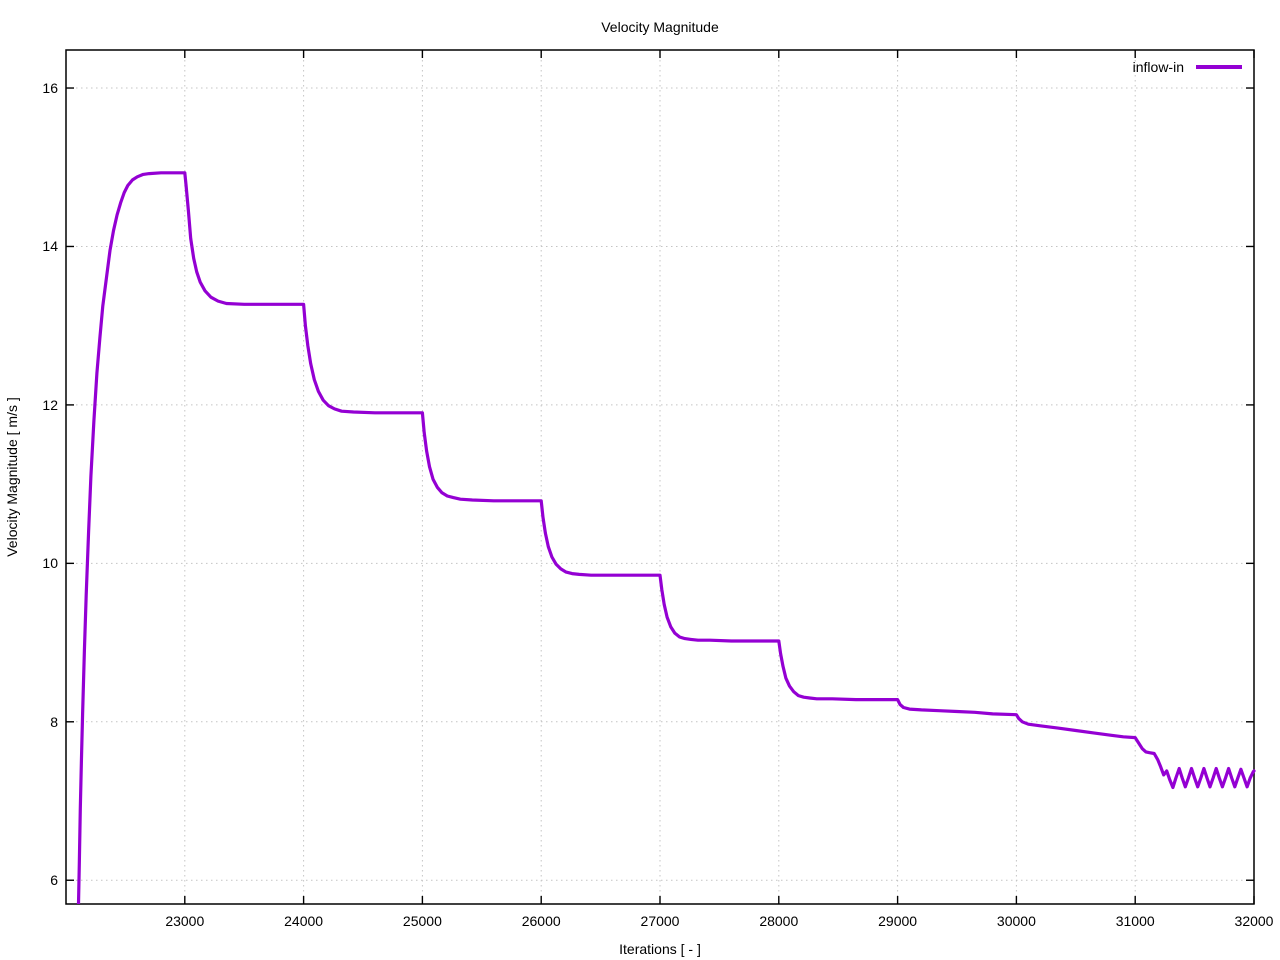 The height and width of the screenshot is (960, 1280). I want to click on x-tick-label: 23000, so click(185, 921).